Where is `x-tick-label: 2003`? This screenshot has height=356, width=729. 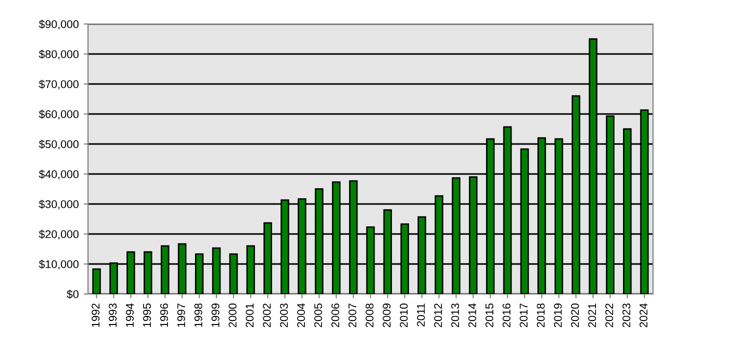 x-tick-label: 2003 is located at coordinates (284, 316).